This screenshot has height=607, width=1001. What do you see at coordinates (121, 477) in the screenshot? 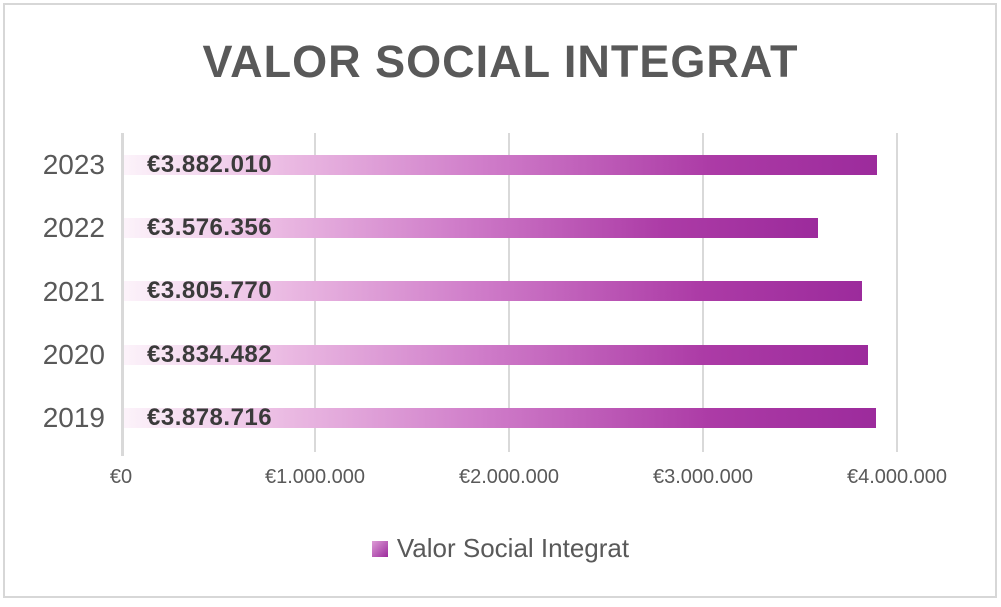
I see `x-axis-tick-label: €0` at bounding box center [121, 477].